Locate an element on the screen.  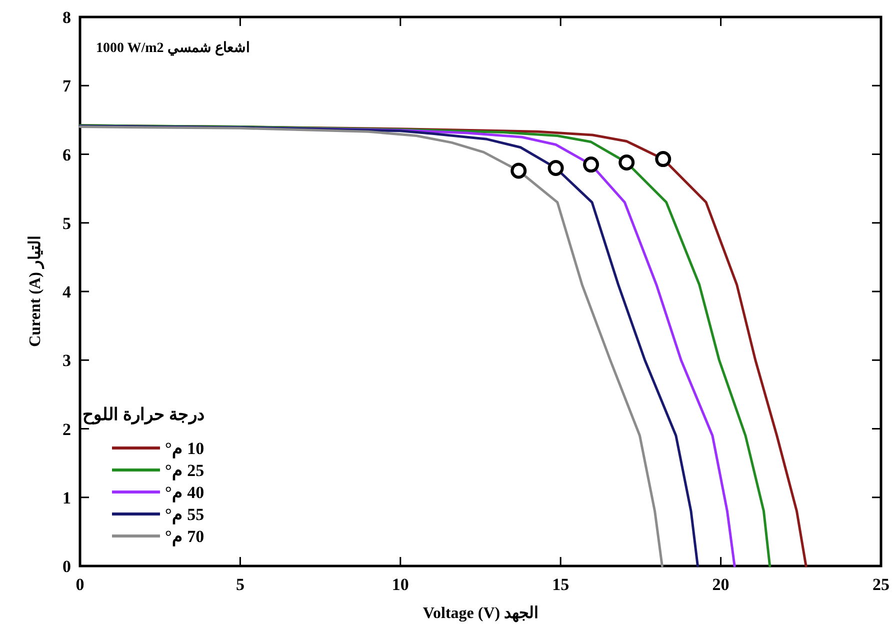
x-tick-label: 15 is located at coordinates (561, 584).